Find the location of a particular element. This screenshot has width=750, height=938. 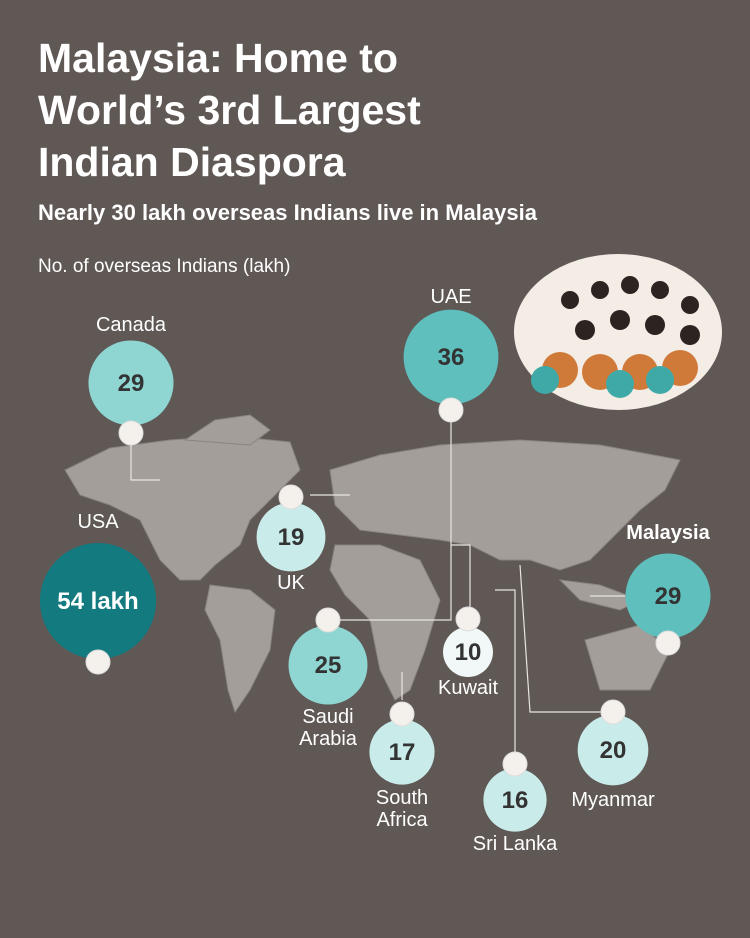

country-label: Malaysia is located at coordinates (668, 533).